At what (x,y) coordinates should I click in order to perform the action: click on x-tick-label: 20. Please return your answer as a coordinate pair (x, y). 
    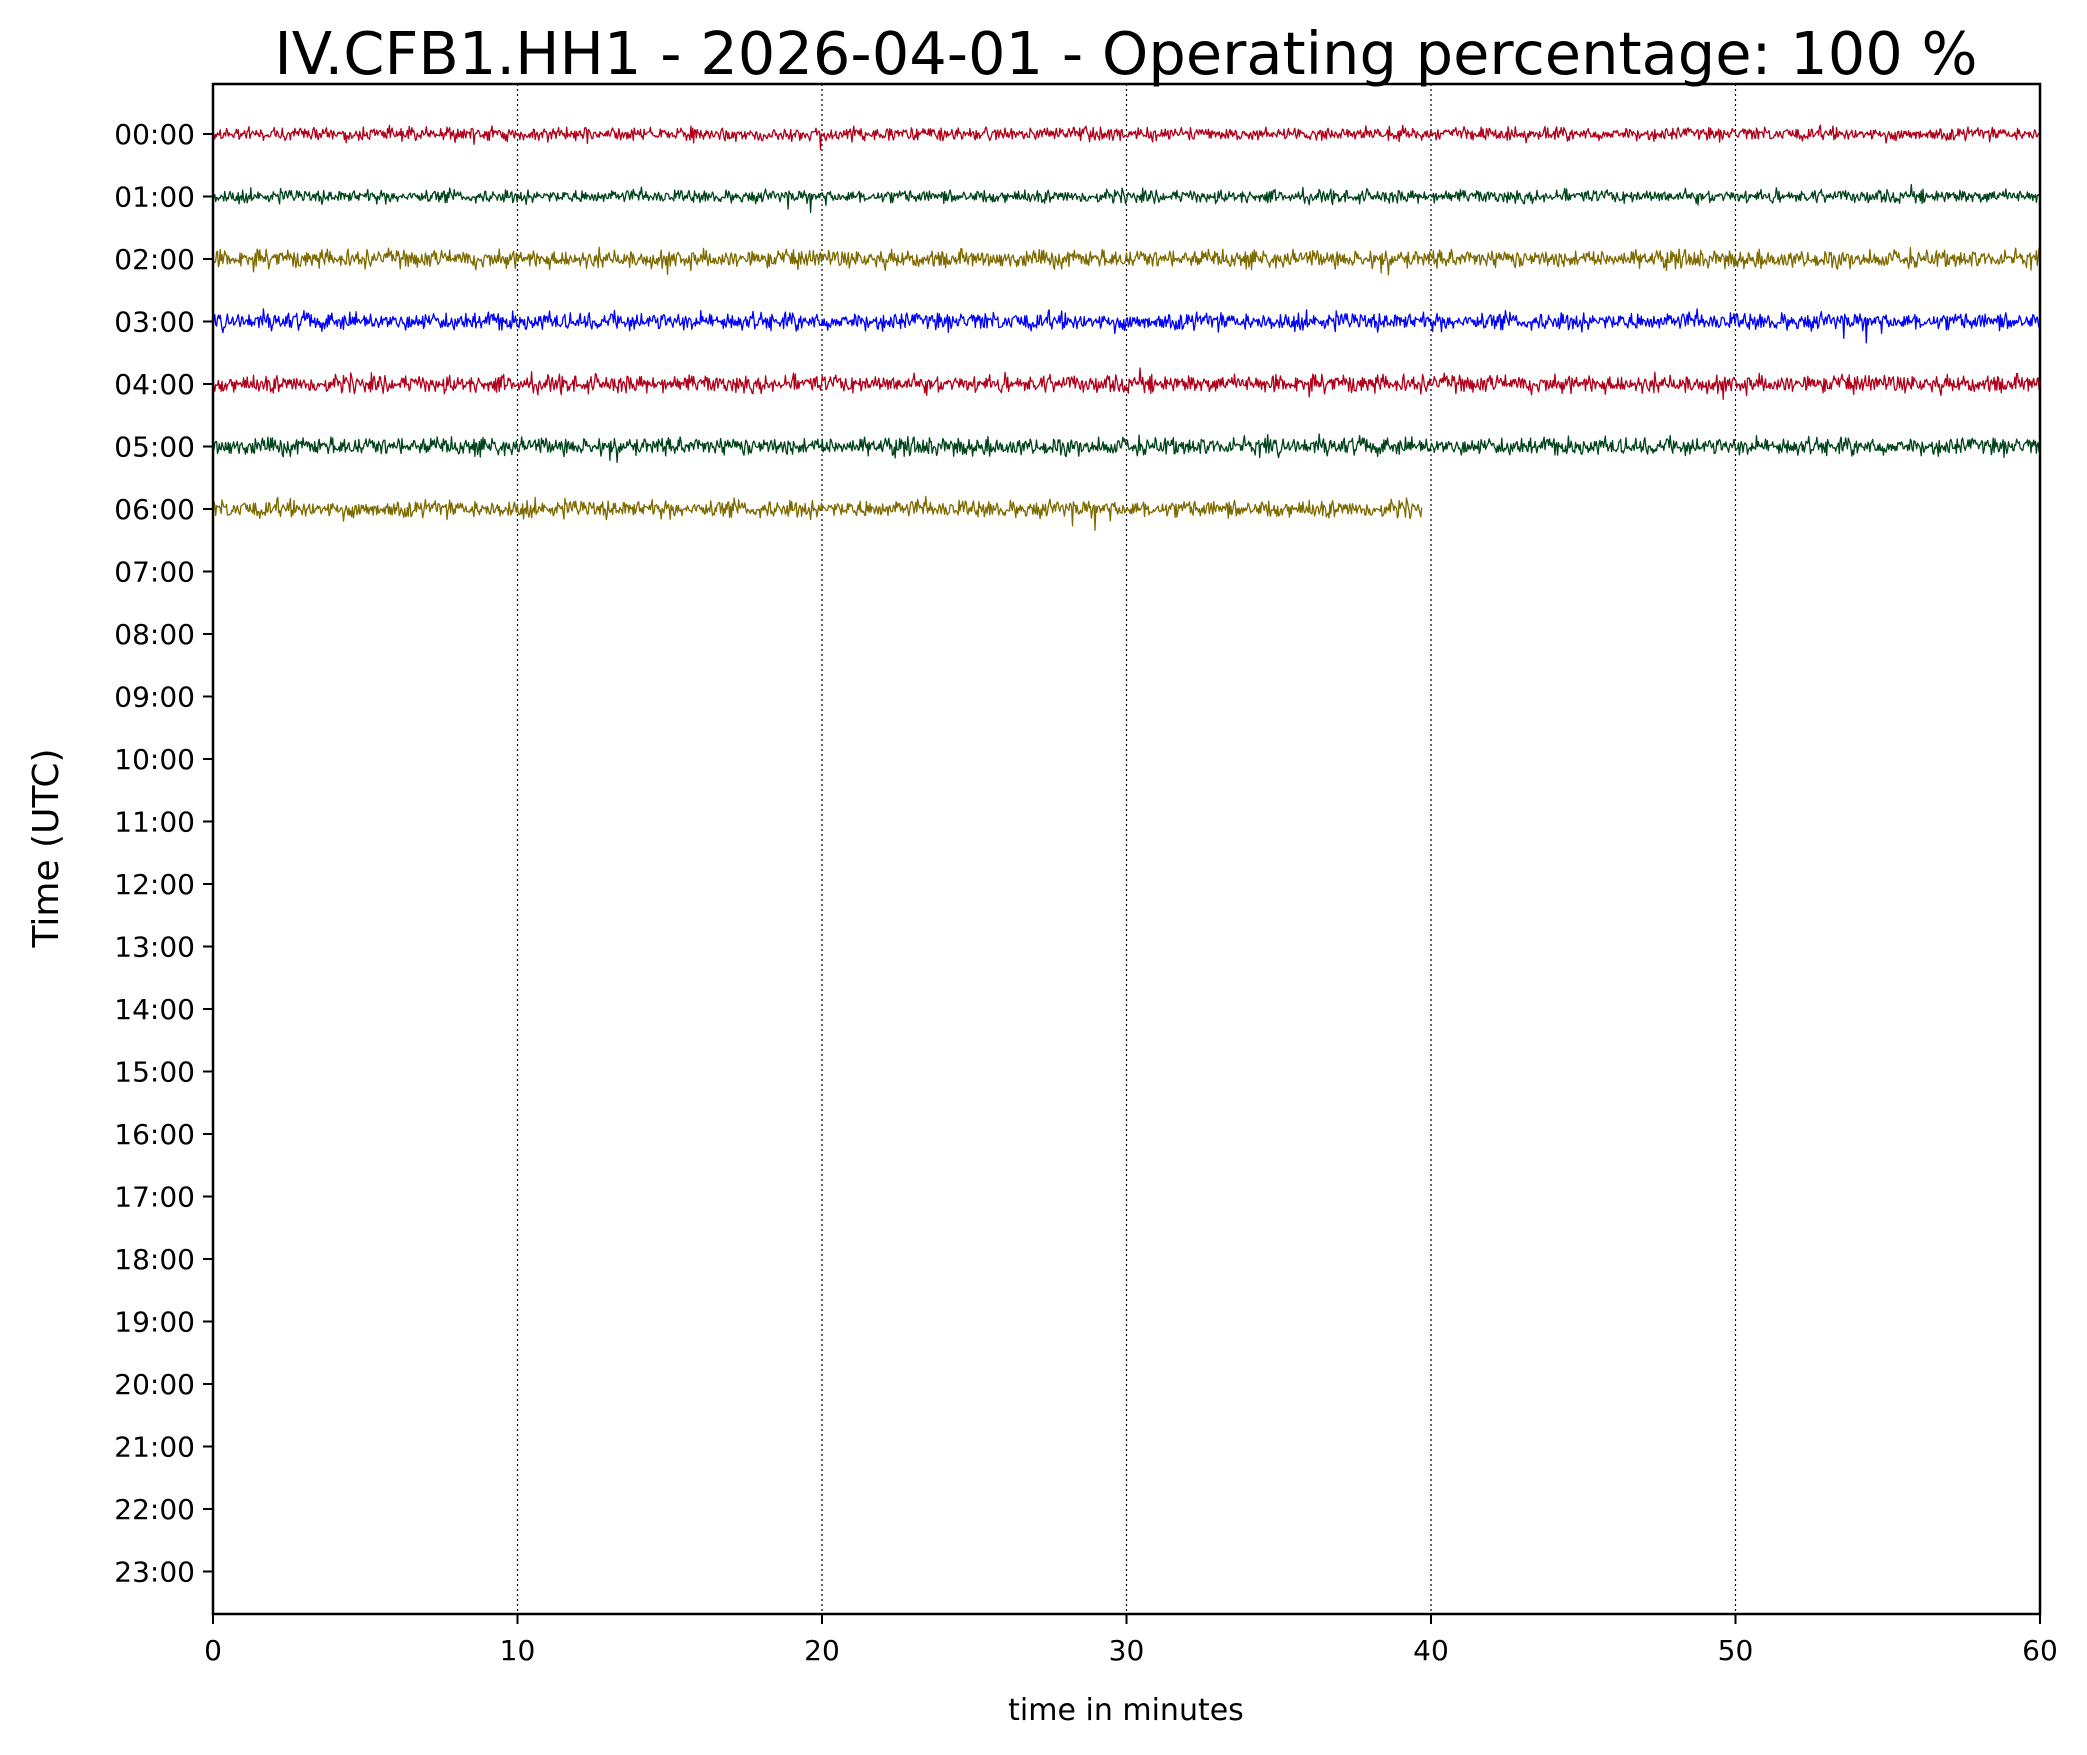
    Looking at the image, I should click on (822, 1650).